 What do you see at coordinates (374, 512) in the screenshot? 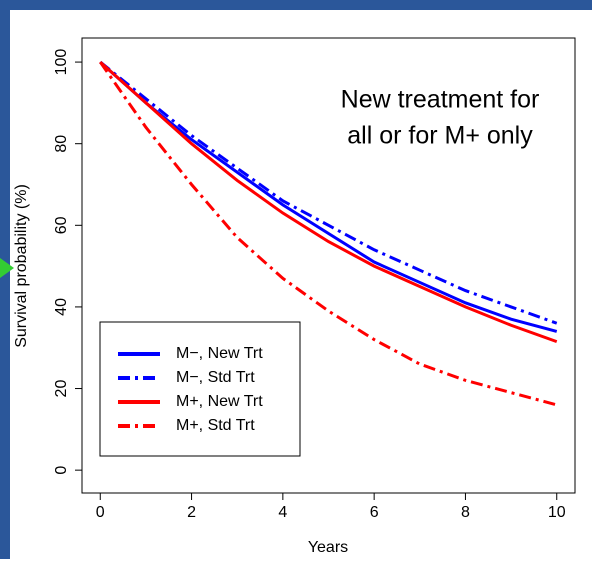
I see `x-tick-label: 6` at bounding box center [374, 512].